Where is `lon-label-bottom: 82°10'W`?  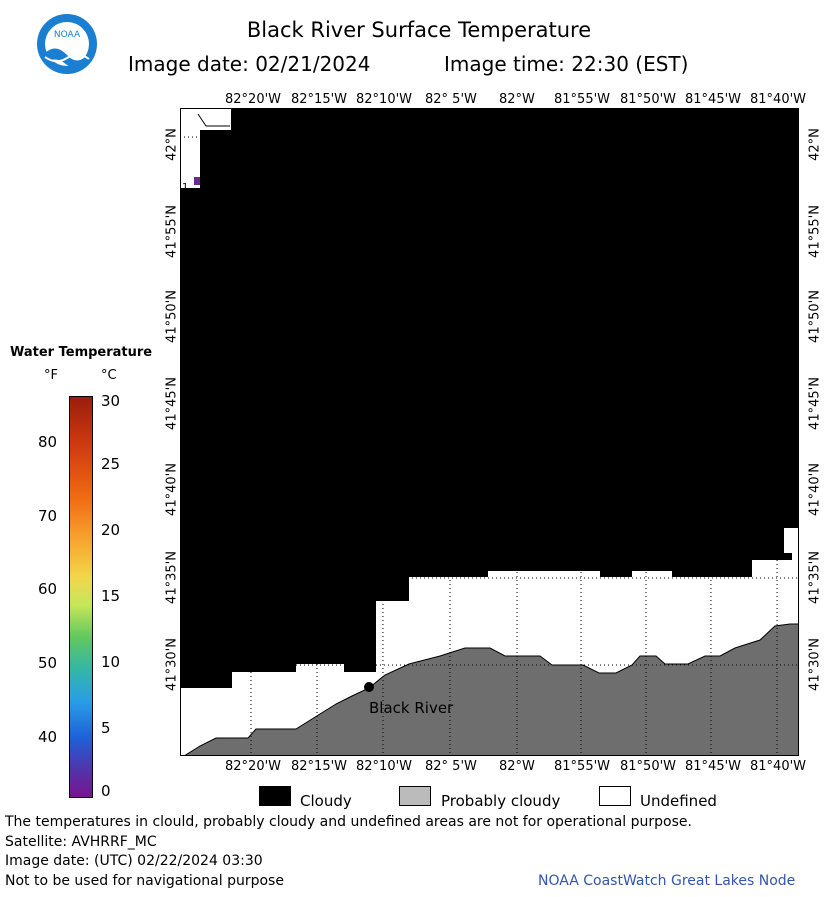 lon-label-bottom: 82°10'W is located at coordinates (384, 766).